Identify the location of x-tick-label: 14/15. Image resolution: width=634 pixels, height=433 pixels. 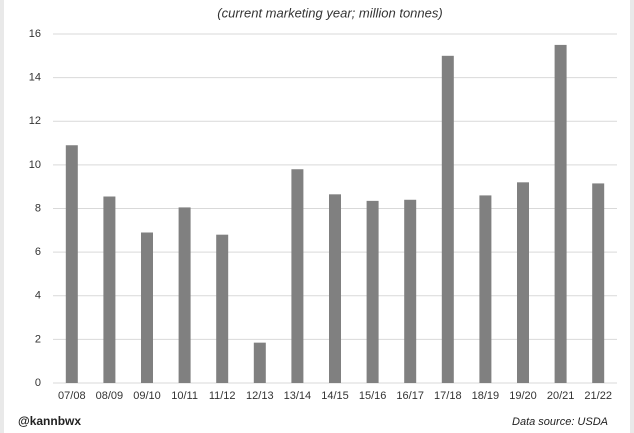
(335, 396).